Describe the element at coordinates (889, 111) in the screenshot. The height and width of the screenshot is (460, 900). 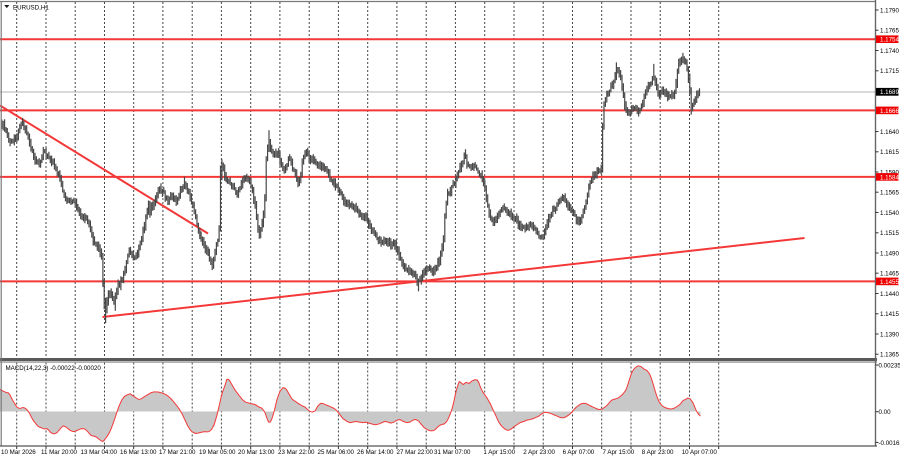
I see `svg-text: 1.1666` at that location.